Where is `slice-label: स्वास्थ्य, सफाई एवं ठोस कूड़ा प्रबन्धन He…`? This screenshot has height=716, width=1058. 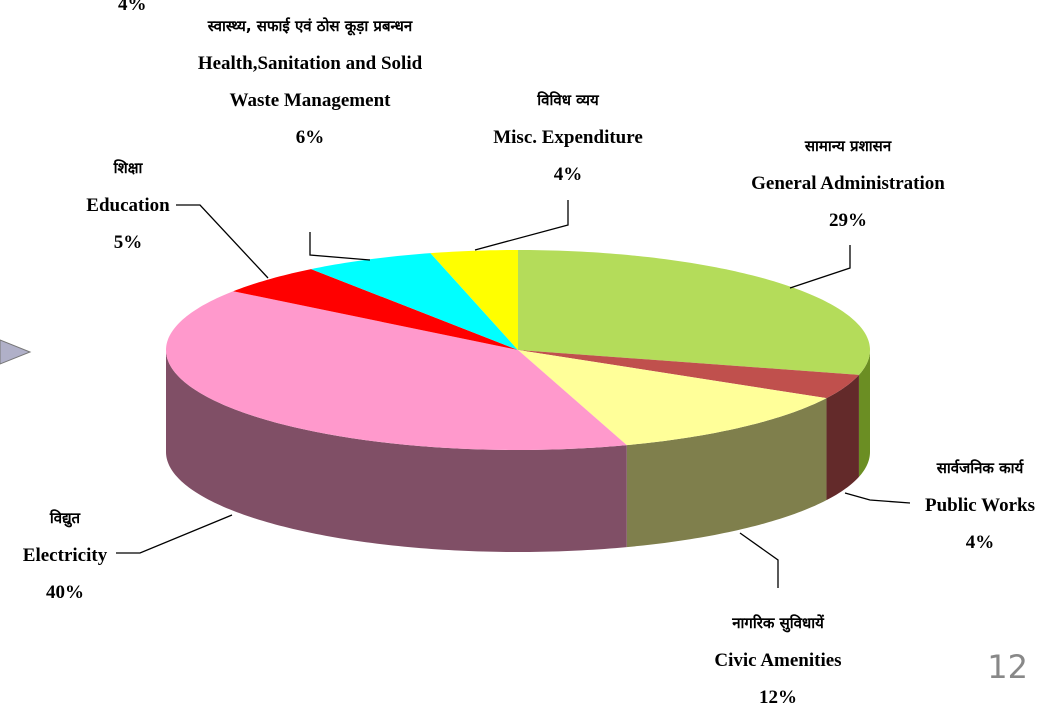 slice-label: स्वास्थ्य, सफाई एवं ठोस कूड़ा प्रबन्धन He… is located at coordinates (310, 82).